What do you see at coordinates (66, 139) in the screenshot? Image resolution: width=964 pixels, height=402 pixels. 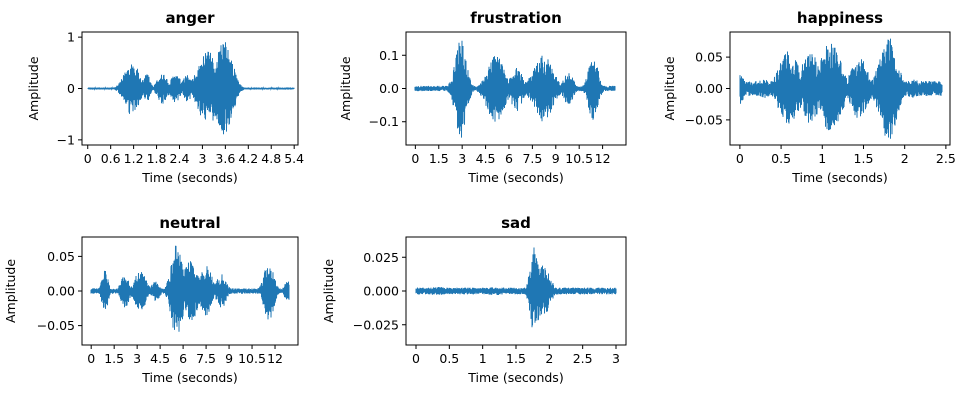 I see `y-tick-label: −1` at bounding box center [66, 139].